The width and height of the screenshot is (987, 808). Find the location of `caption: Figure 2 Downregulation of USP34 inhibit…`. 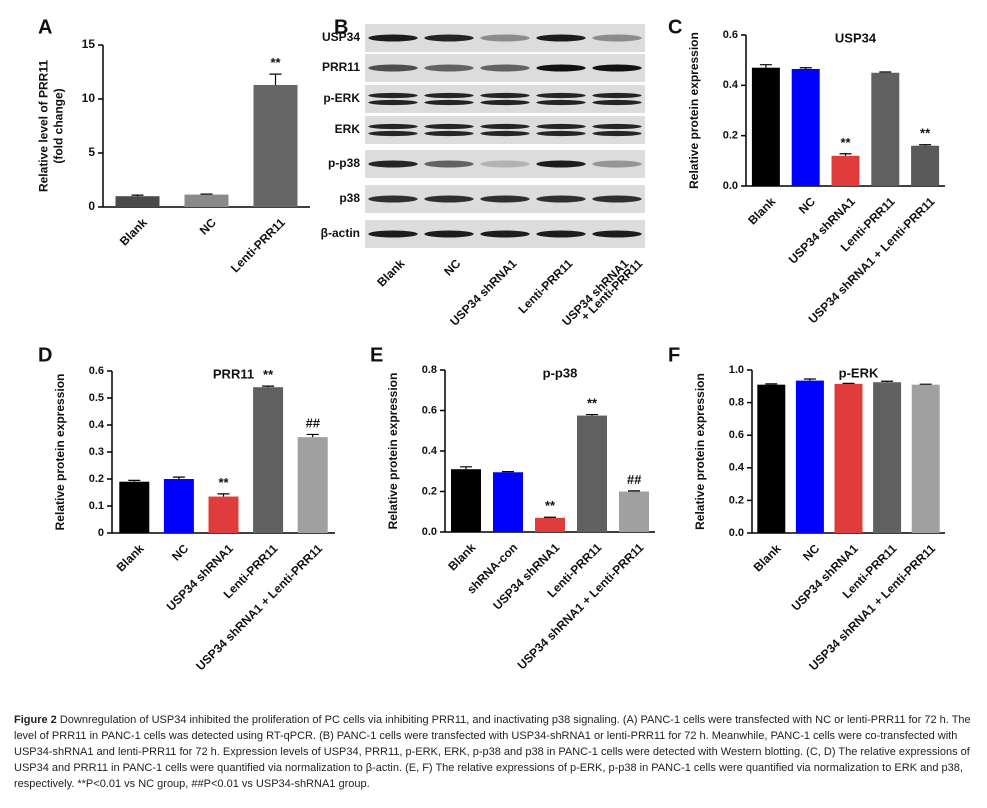

caption: Figure 2 Downregulation of USP34 inhibit… is located at coordinates (494, 752).